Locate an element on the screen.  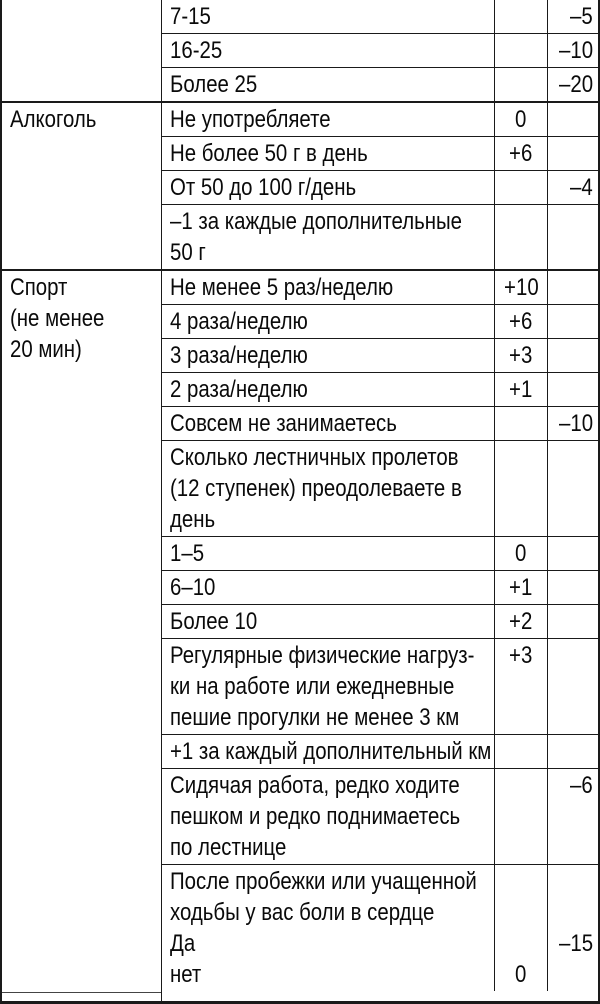
item-cell: Не менее 5 раз/неделю is located at coordinates (328, 287).